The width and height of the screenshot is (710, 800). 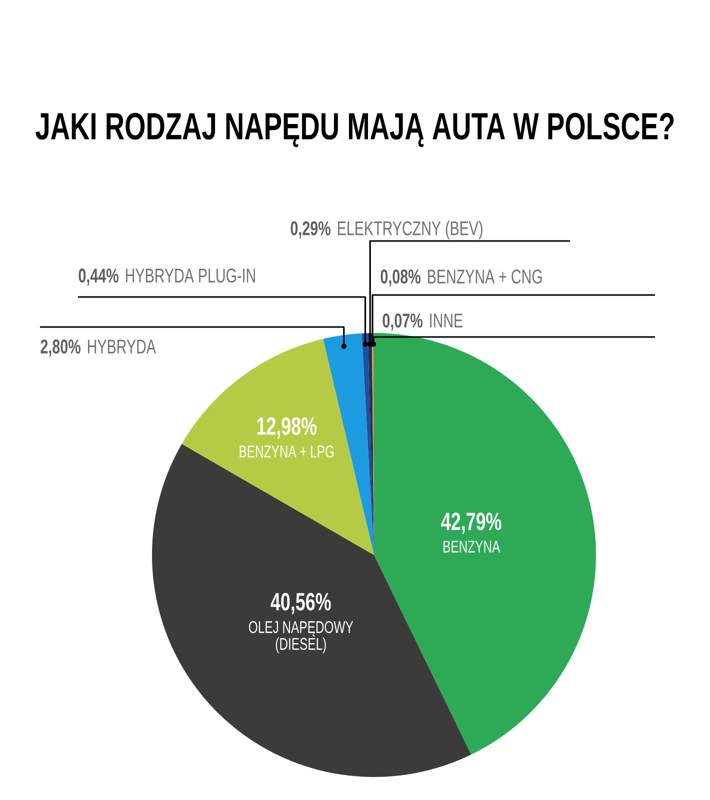 What do you see at coordinates (190, 275) in the screenshot?
I see `slice-label: HYBRYDA PLUG-IN` at bounding box center [190, 275].